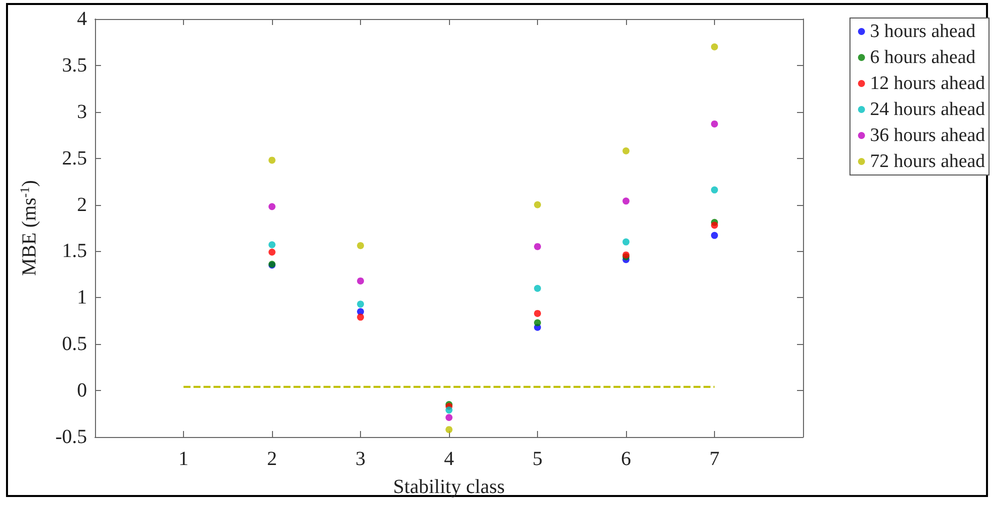 The image size is (998, 506). What do you see at coordinates (626, 459) in the screenshot?
I see `x-tick-label: 6` at bounding box center [626, 459].